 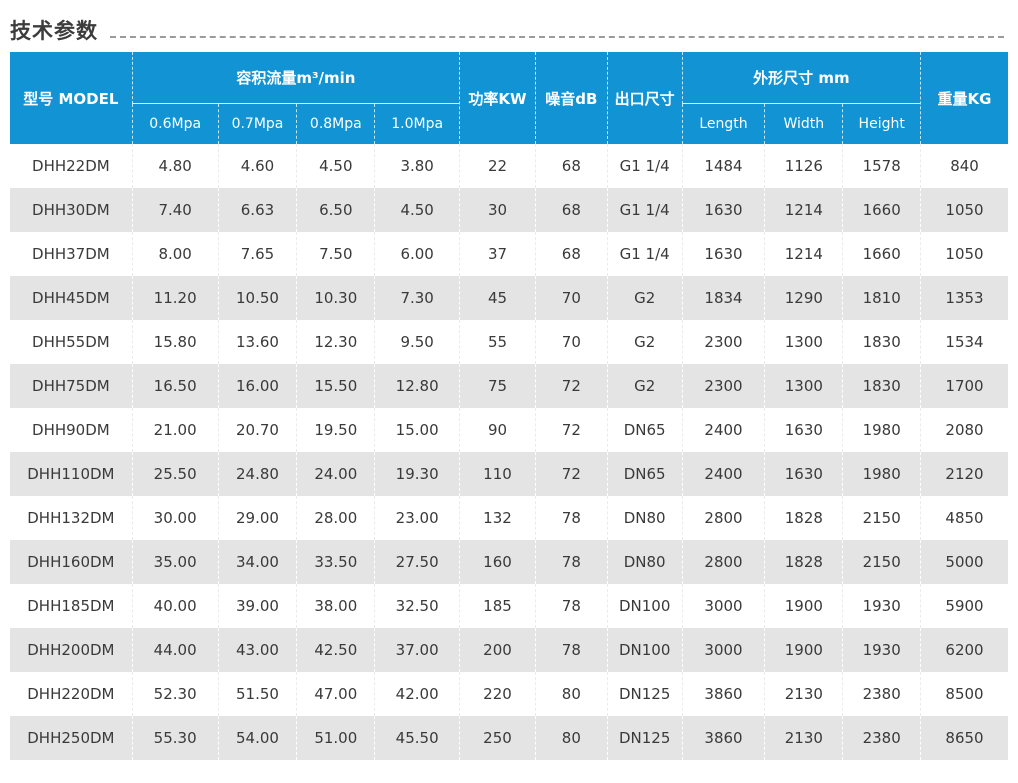 What do you see at coordinates (570, 298) in the screenshot?
I see `cell-noise: 70` at bounding box center [570, 298].